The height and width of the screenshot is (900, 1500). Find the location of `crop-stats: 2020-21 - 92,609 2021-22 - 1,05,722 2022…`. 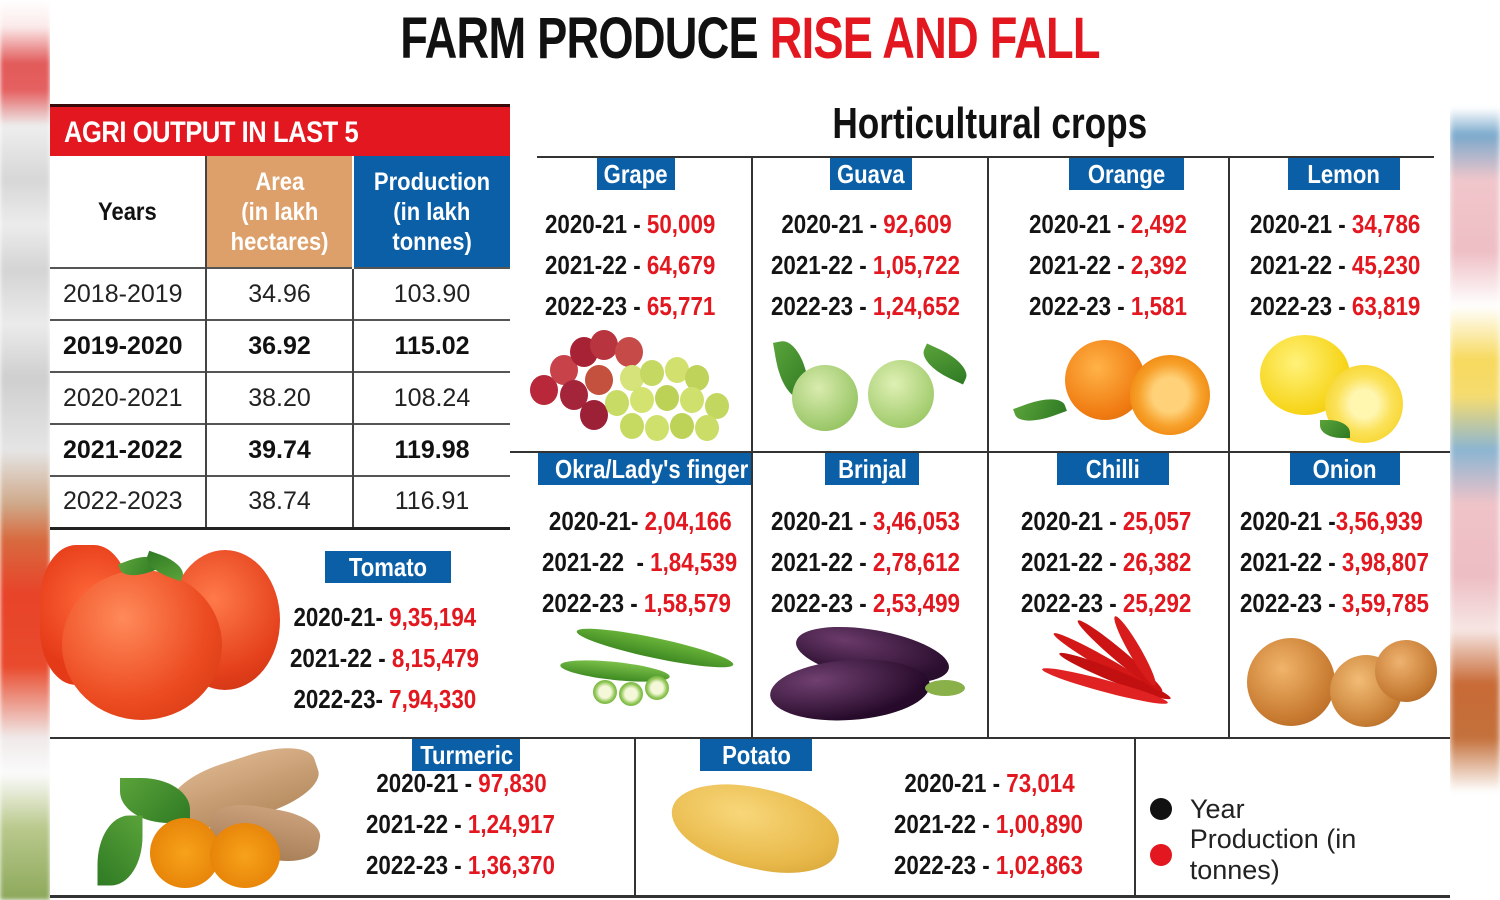

crop-stats: 2020-21 - 92,609 2021-22 - 1,05,722 2022… is located at coordinates (881, 265).